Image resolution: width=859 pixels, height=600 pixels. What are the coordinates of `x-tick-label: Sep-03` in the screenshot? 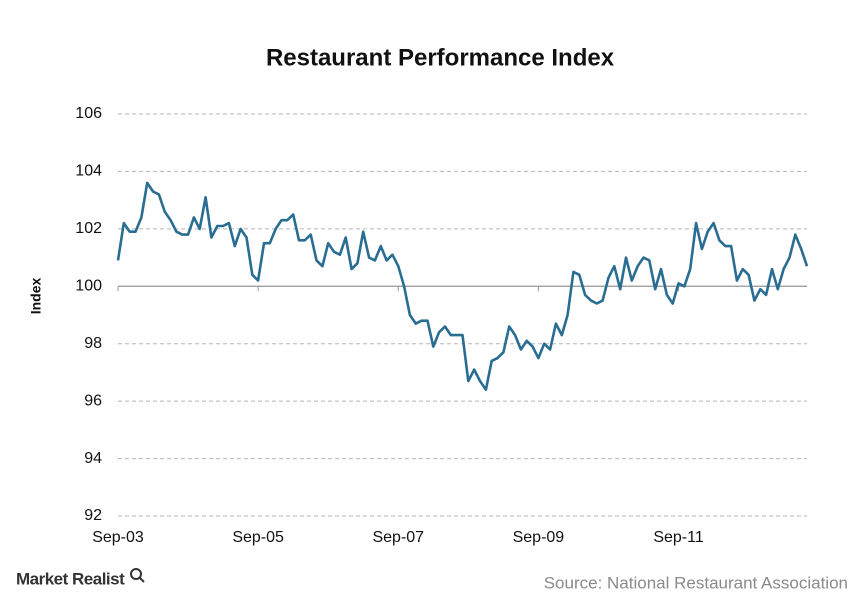 It's located at (118, 537).